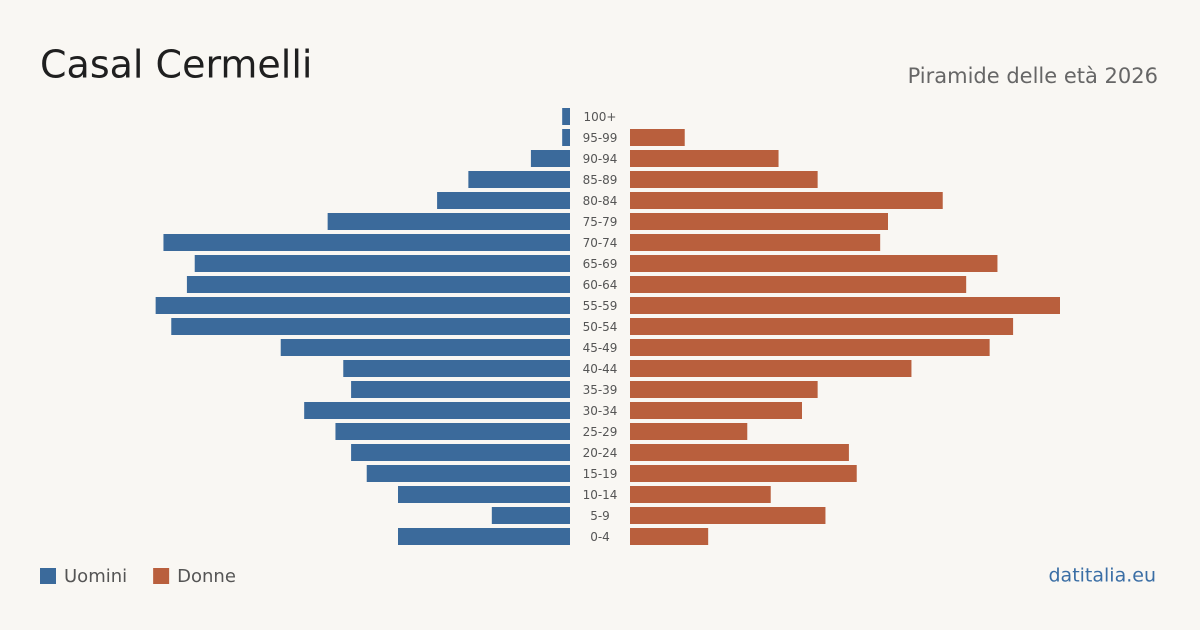 Image resolution: width=1200 pixels, height=630 pixels. What do you see at coordinates (600, 138) in the screenshot?
I see `age-label: 95-99` at bounding box center [600, 138].